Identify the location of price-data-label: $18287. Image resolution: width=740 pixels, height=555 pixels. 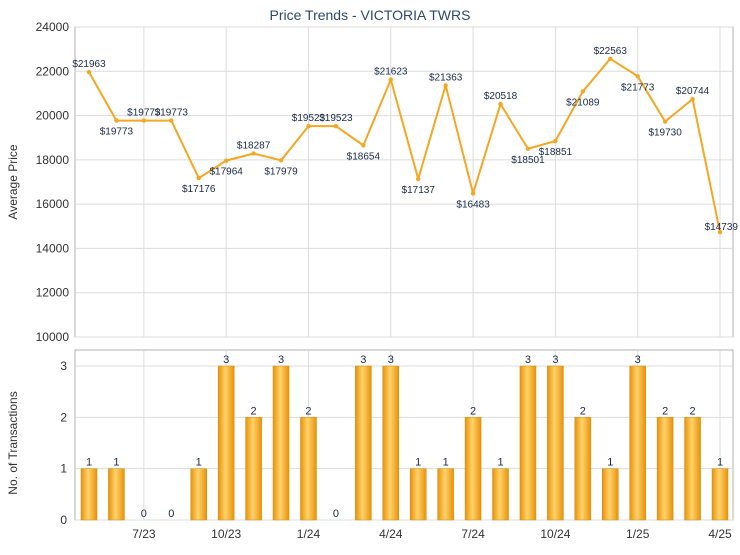
(254, 146).